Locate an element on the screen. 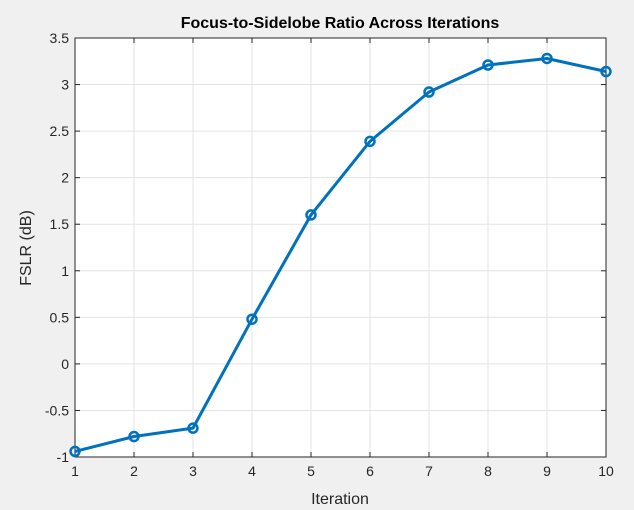 The height and width of the screenshot is (510, 634). x-tick-label: 9 is located at coordinates (547, 471).